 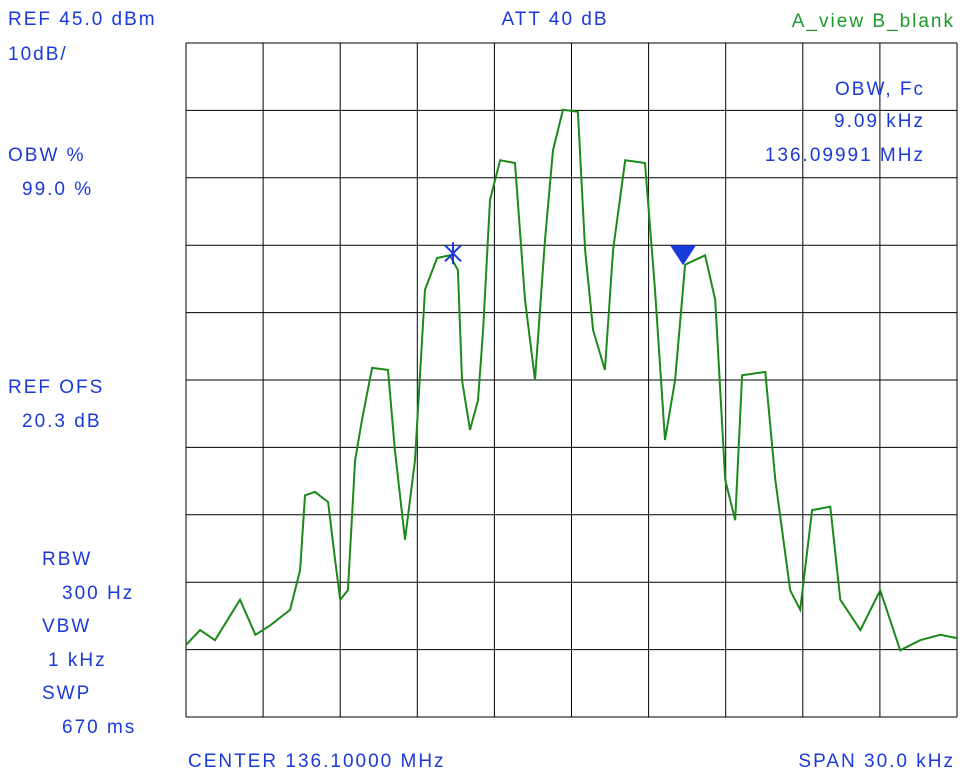 I want to click on annotation: 670 ms, so click(x=99, y=727).